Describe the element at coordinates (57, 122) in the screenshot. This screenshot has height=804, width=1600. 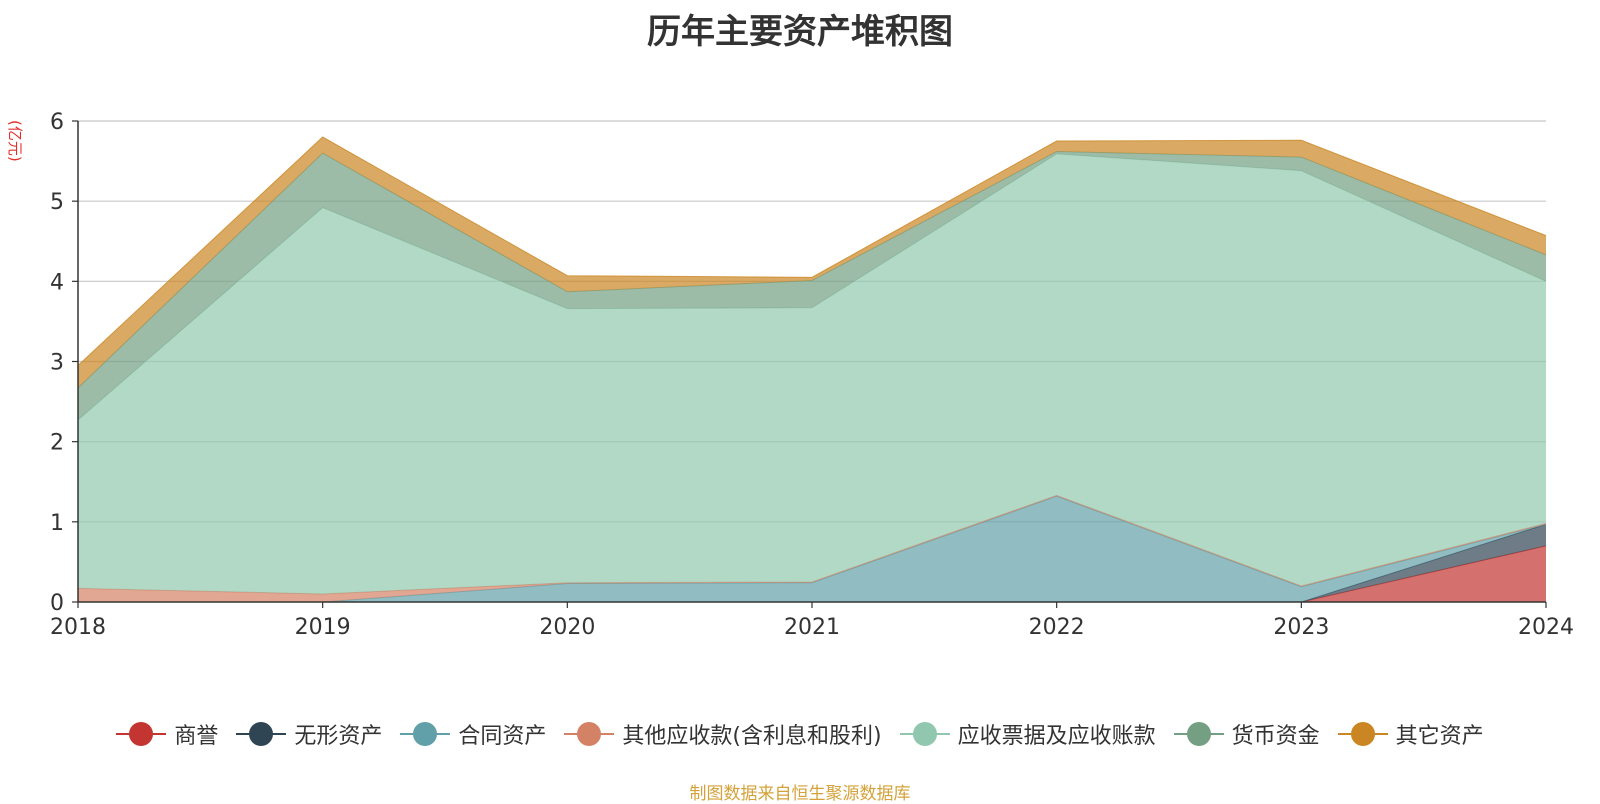
I see `y-tick-label: 6` at that location.